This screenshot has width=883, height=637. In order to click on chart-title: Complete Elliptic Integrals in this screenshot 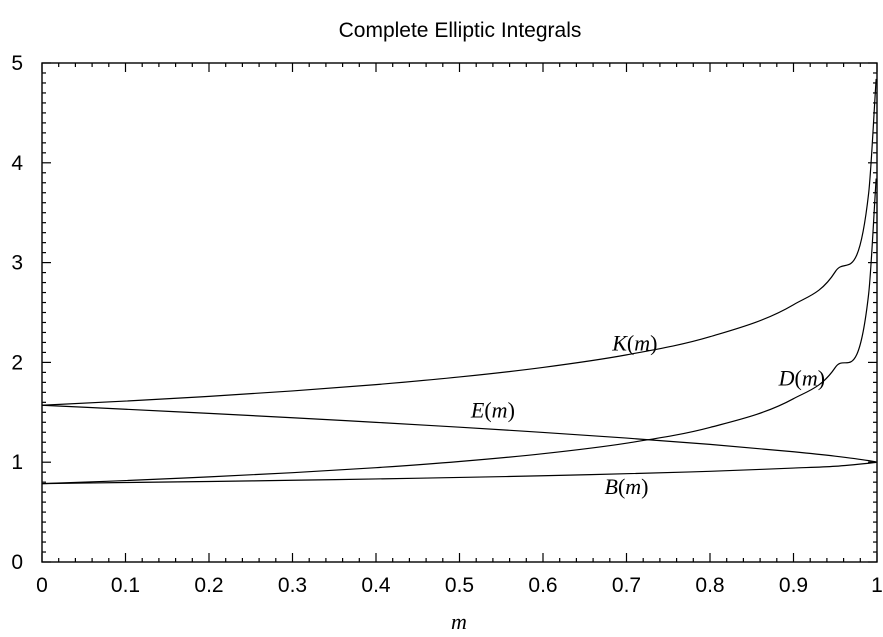, I will do `click(460, 30)`.